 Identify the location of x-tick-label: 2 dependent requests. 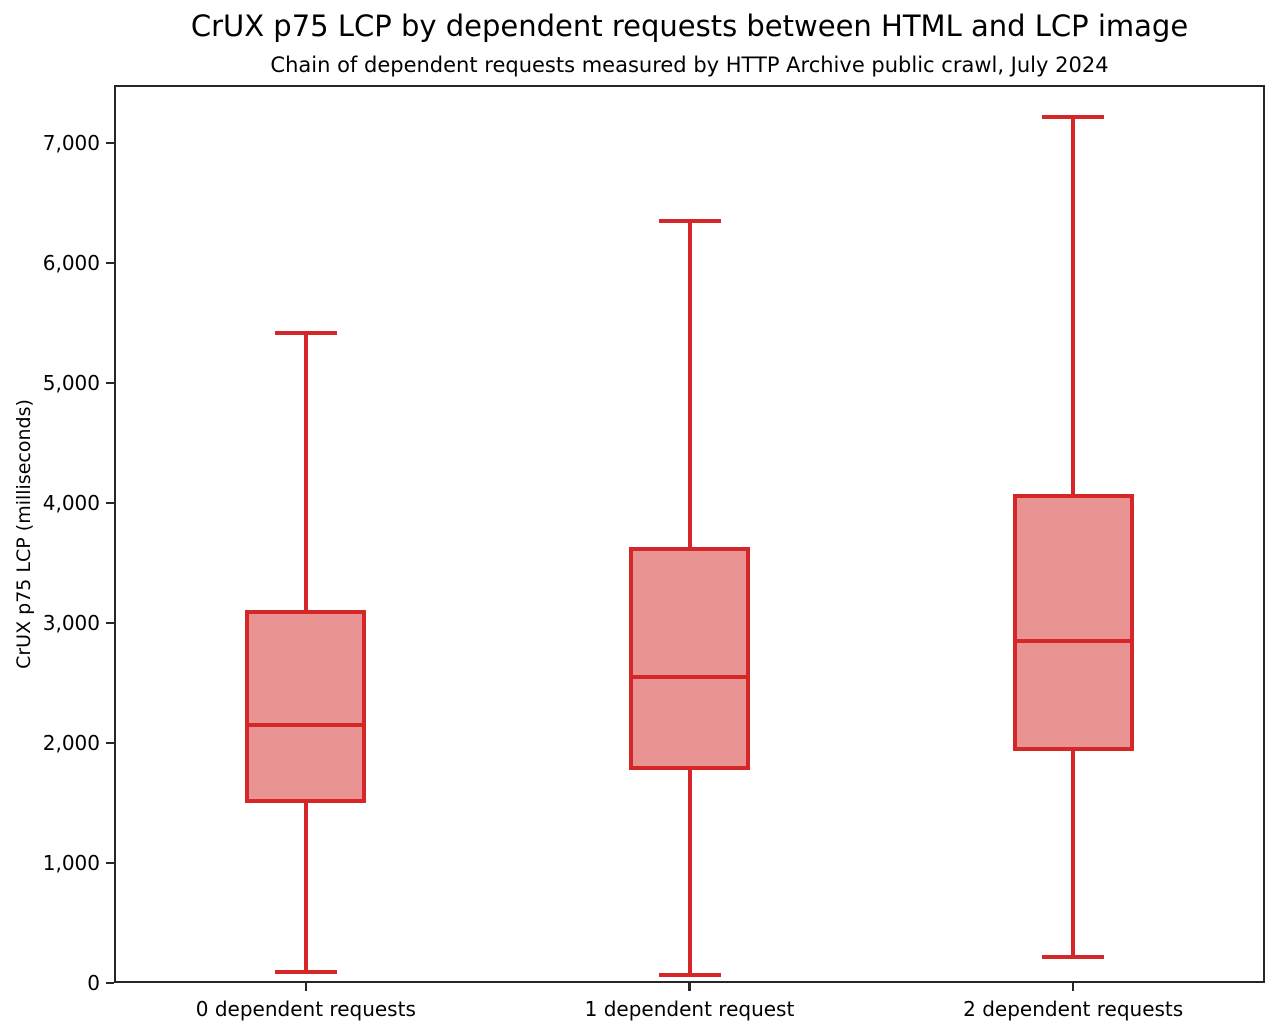
(1073, 1009).